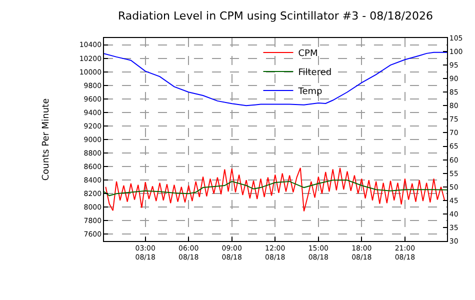  Describe the element at coordinates (315, 73) in the screenshot. I see `legend-label: Filtered` at that location.